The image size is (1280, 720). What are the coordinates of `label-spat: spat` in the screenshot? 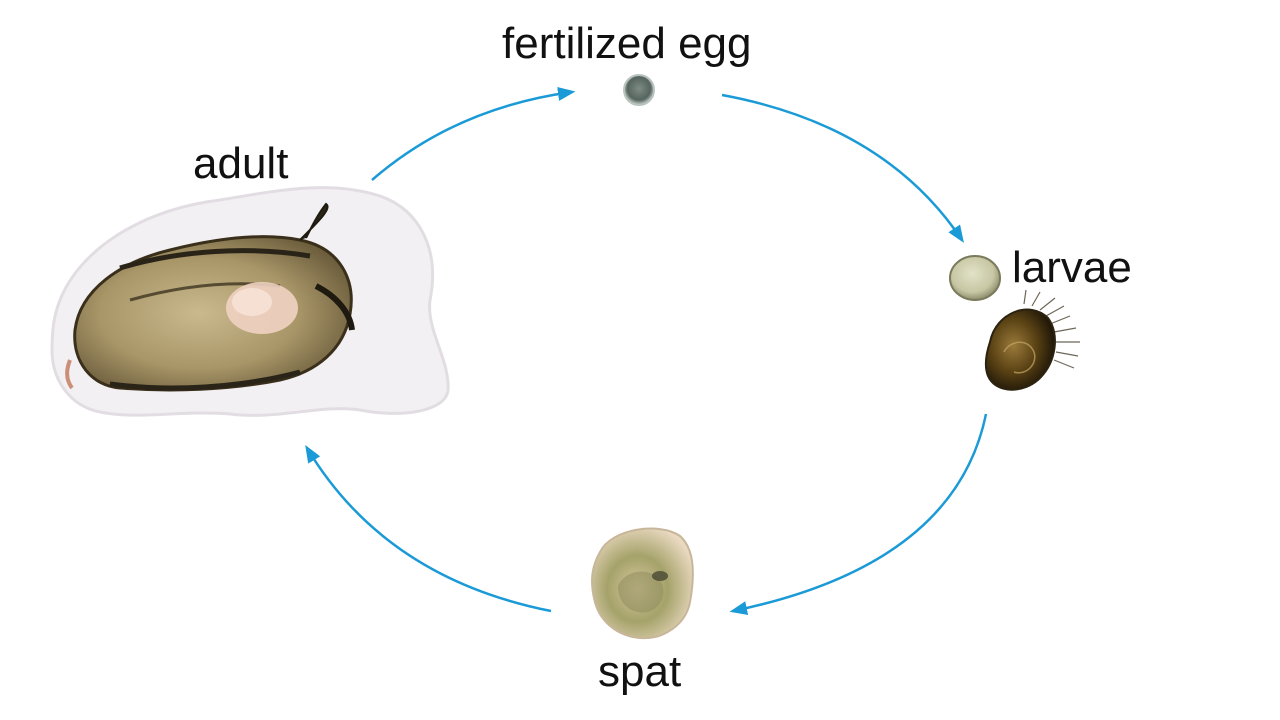 It's located at (640, 671).